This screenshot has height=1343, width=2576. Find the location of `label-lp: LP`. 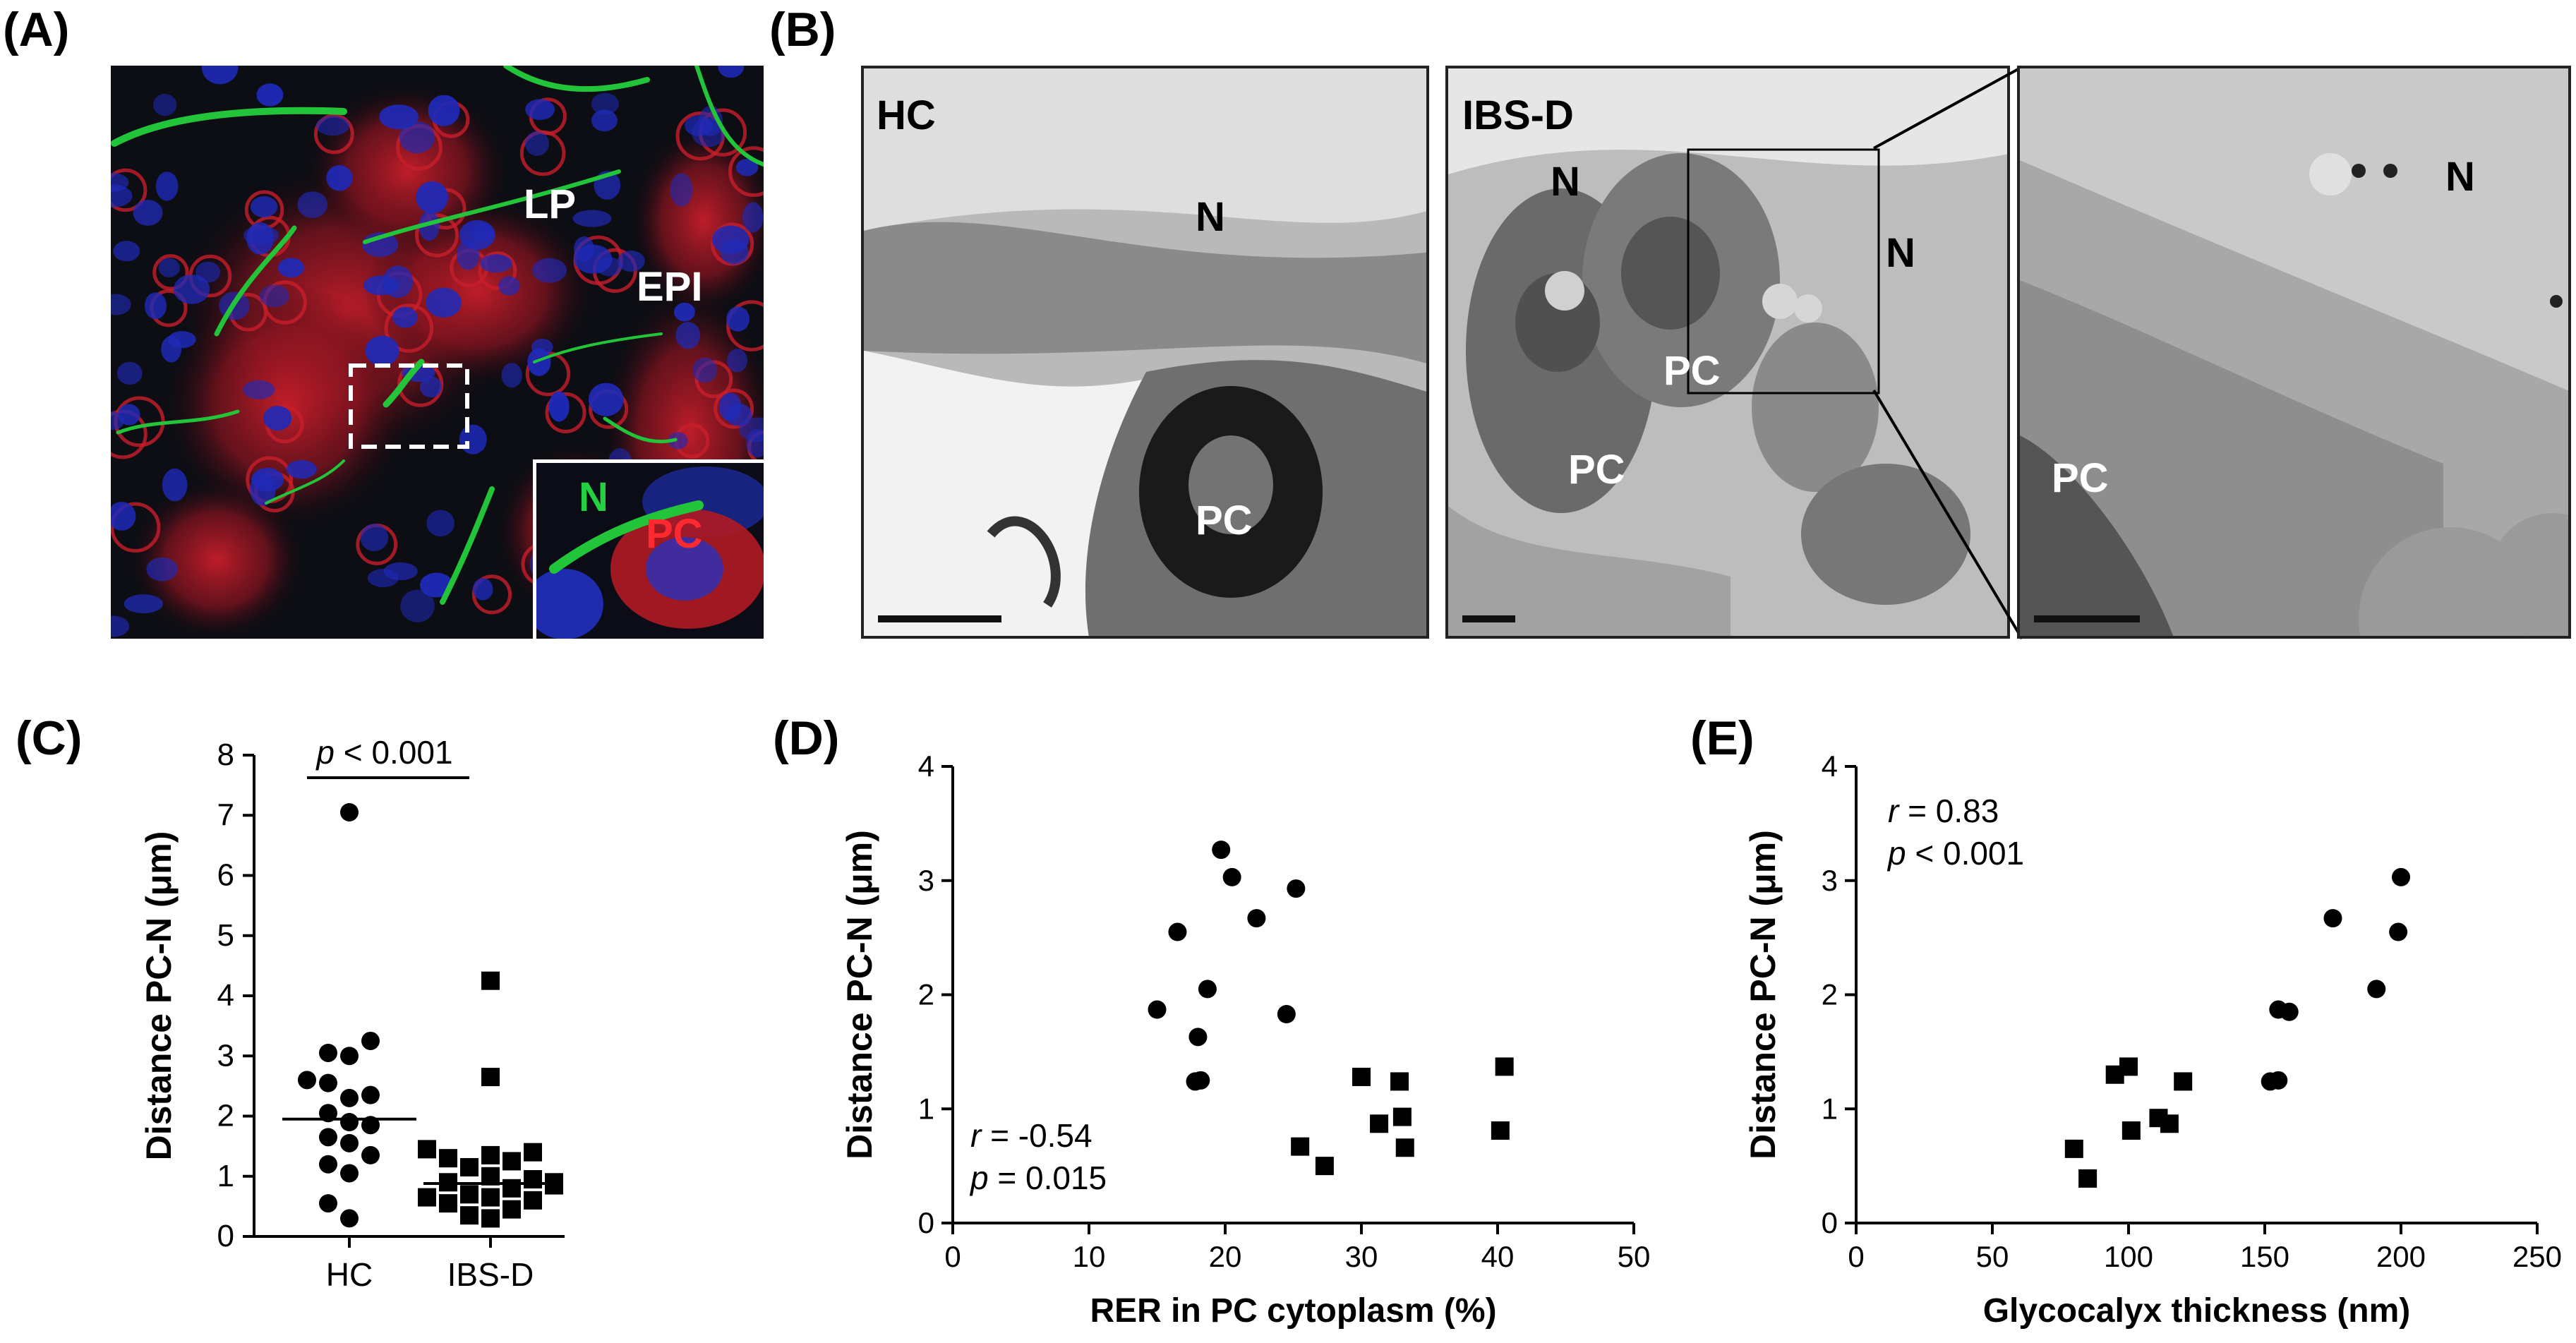

label-lp: LP is located at coordinates (550, 204).